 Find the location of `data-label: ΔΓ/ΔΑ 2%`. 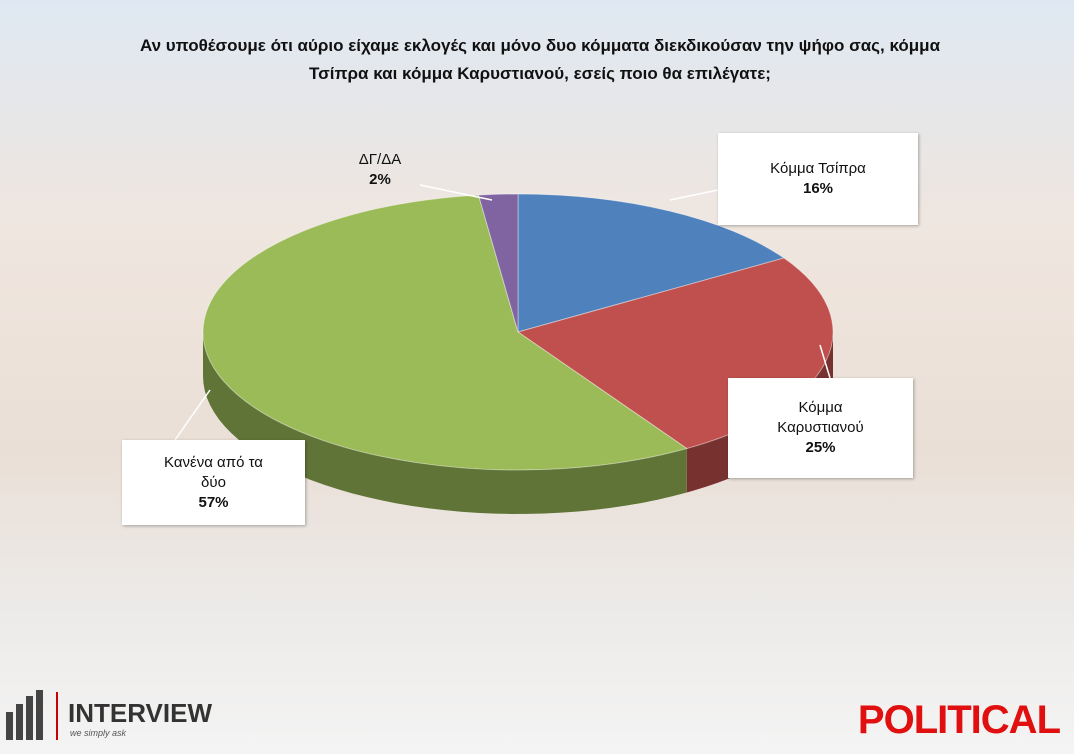

data-label: ΔΓ/ΔΑ 2% is located at coordinates (380, 172).